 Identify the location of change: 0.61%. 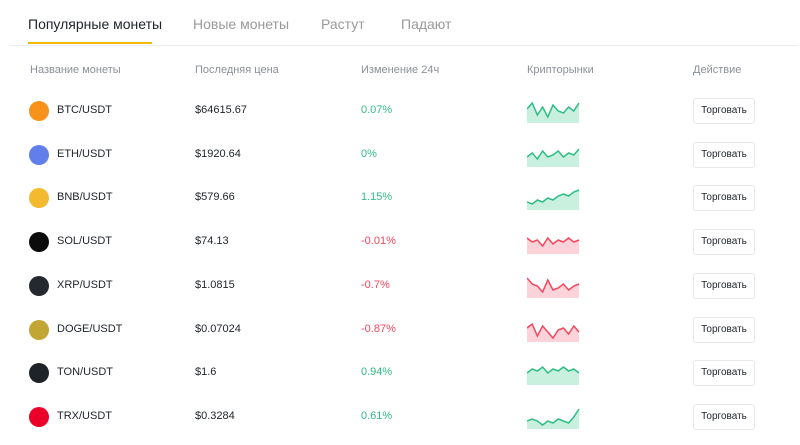
(377, 415).